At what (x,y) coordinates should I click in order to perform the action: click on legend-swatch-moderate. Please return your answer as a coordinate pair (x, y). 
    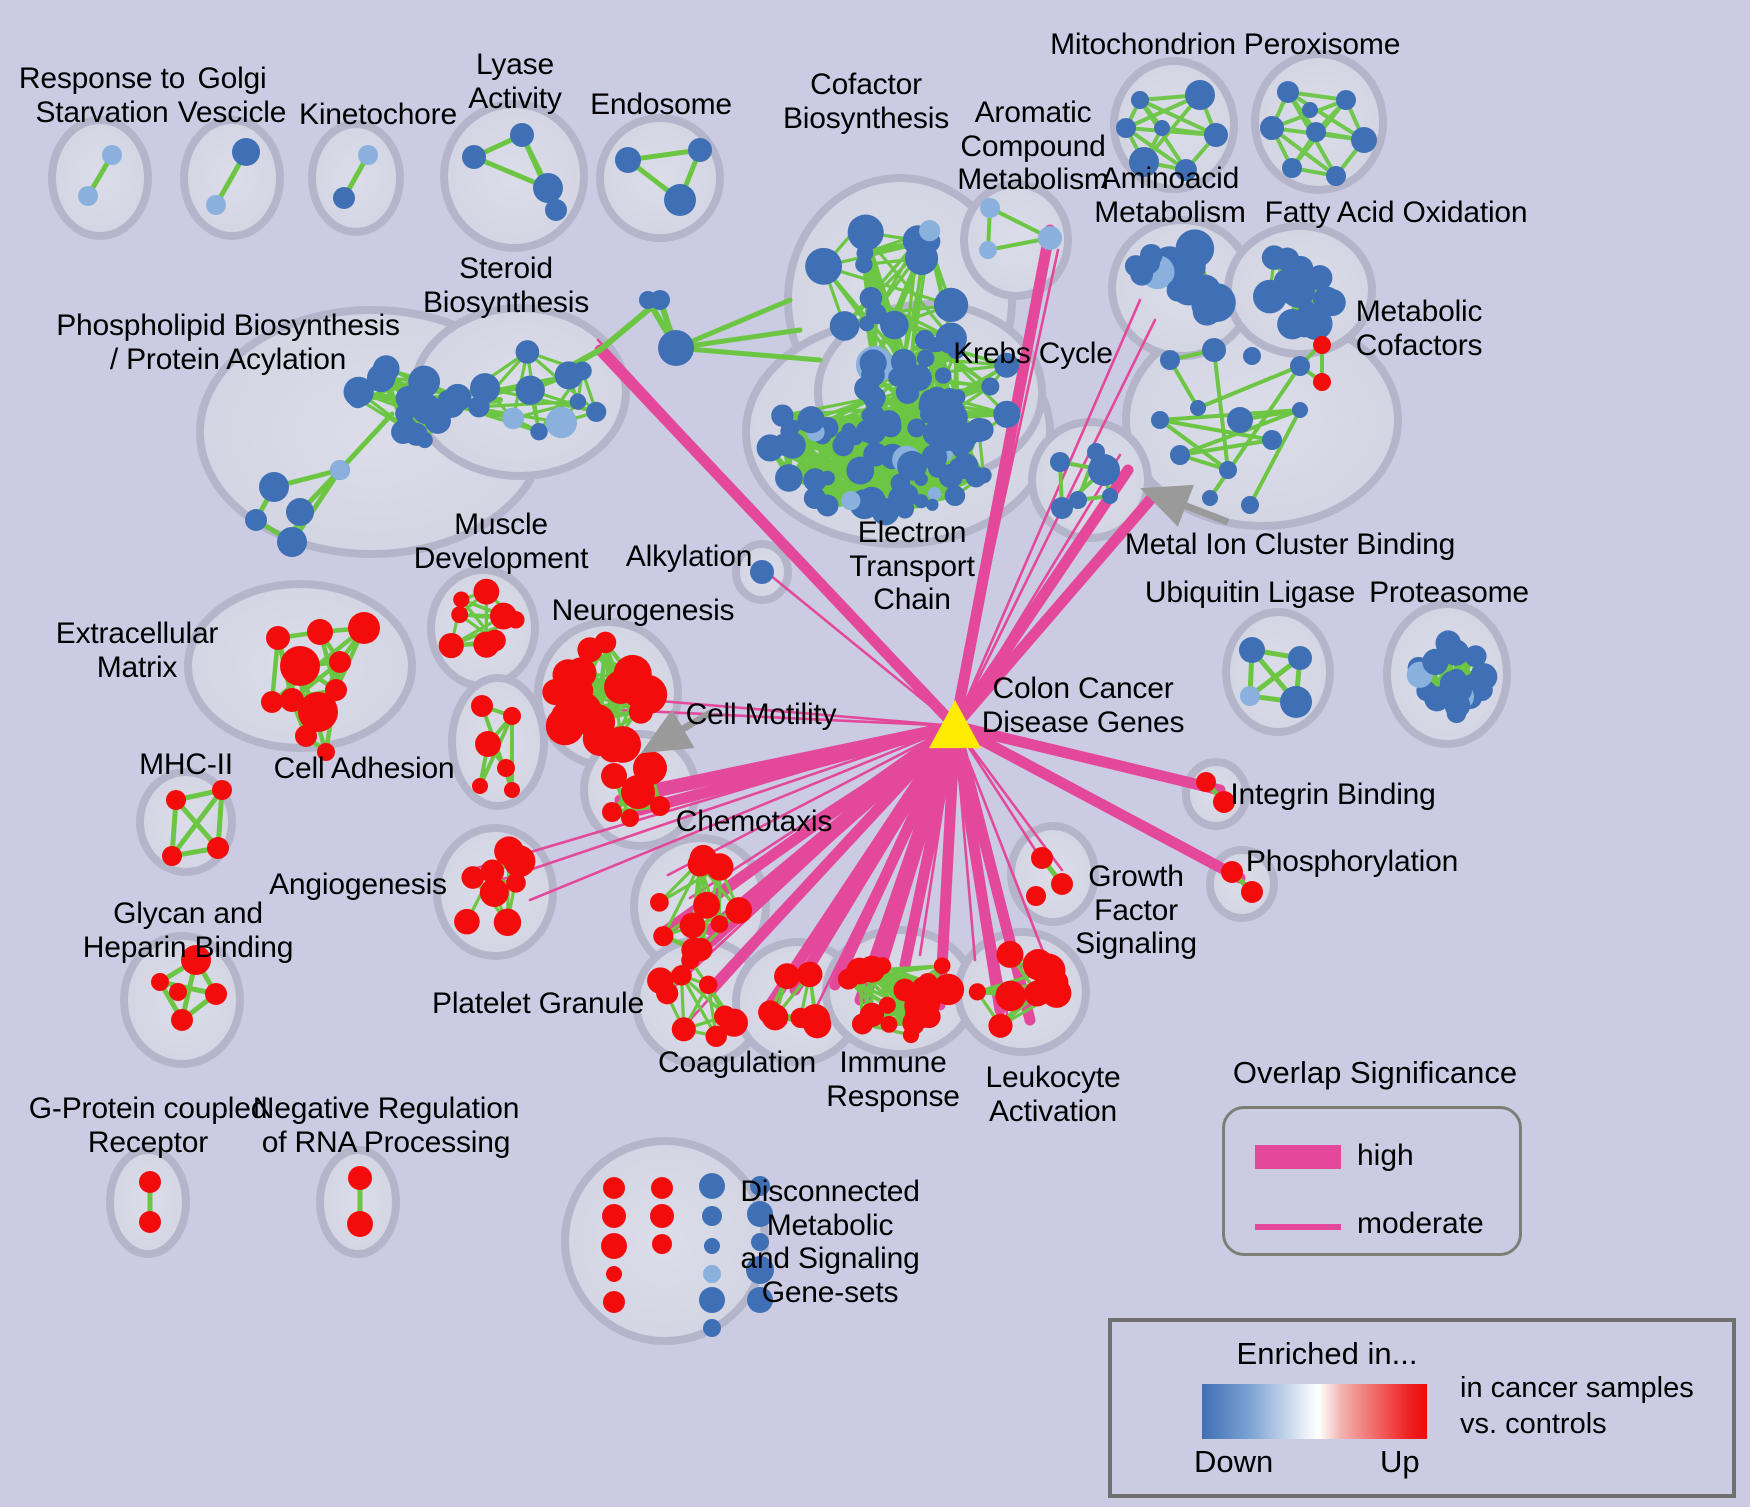
    Looking at the image, I should click on (1298, 1227).